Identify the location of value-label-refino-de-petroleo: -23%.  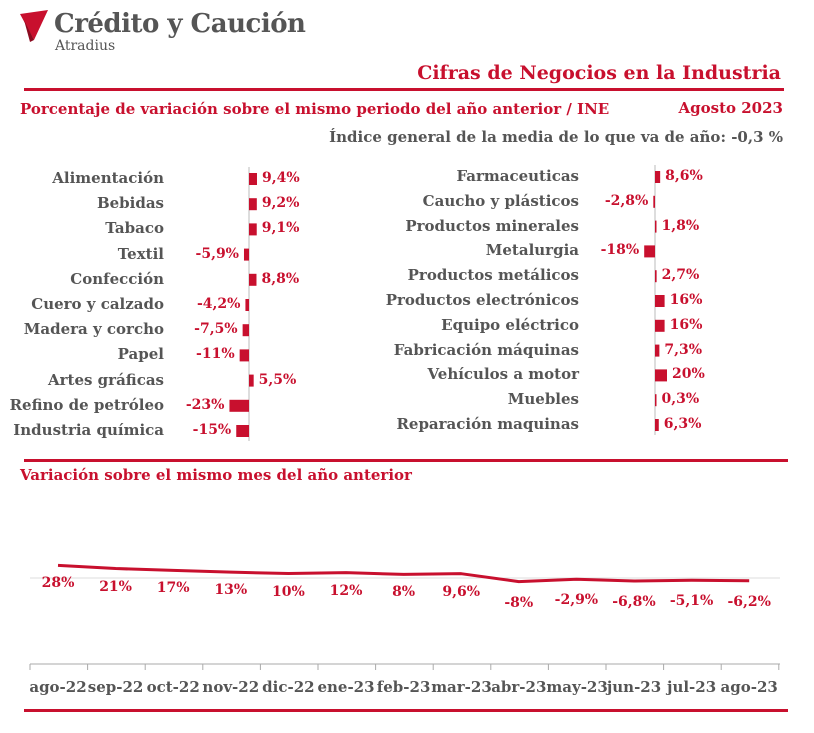
(205, 404).